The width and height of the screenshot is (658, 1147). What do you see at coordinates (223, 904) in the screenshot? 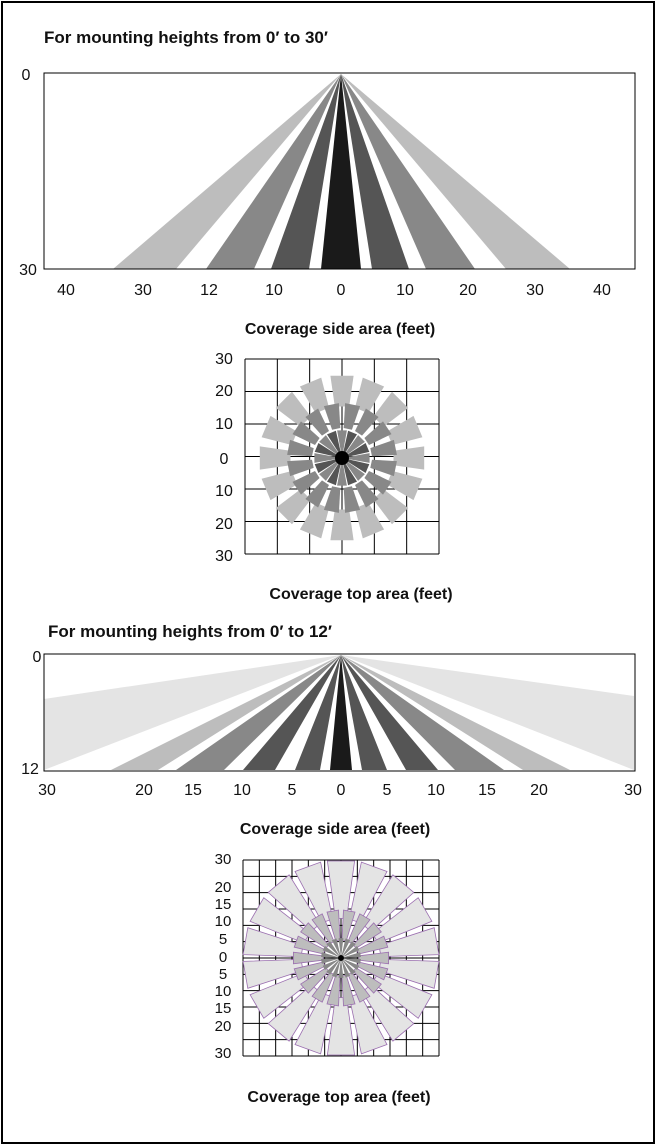
I see `top2-y-tick: 15` at bounding box center [223, 904].